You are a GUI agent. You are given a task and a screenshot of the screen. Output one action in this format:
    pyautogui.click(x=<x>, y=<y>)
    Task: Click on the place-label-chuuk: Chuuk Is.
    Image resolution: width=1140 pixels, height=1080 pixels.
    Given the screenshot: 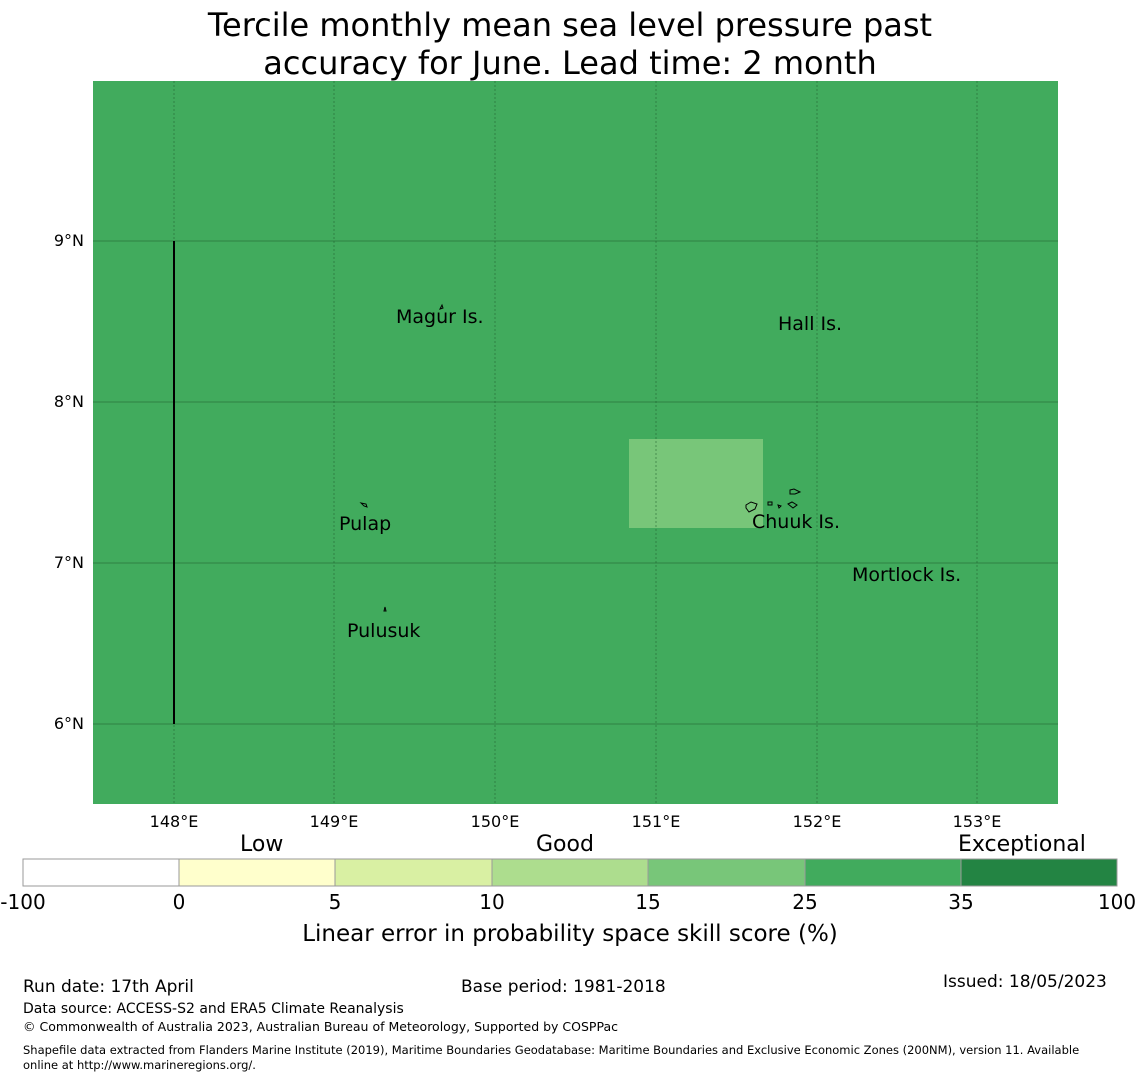 What is the action you would take?
    pyautogui.click(x=796, y=522)
    